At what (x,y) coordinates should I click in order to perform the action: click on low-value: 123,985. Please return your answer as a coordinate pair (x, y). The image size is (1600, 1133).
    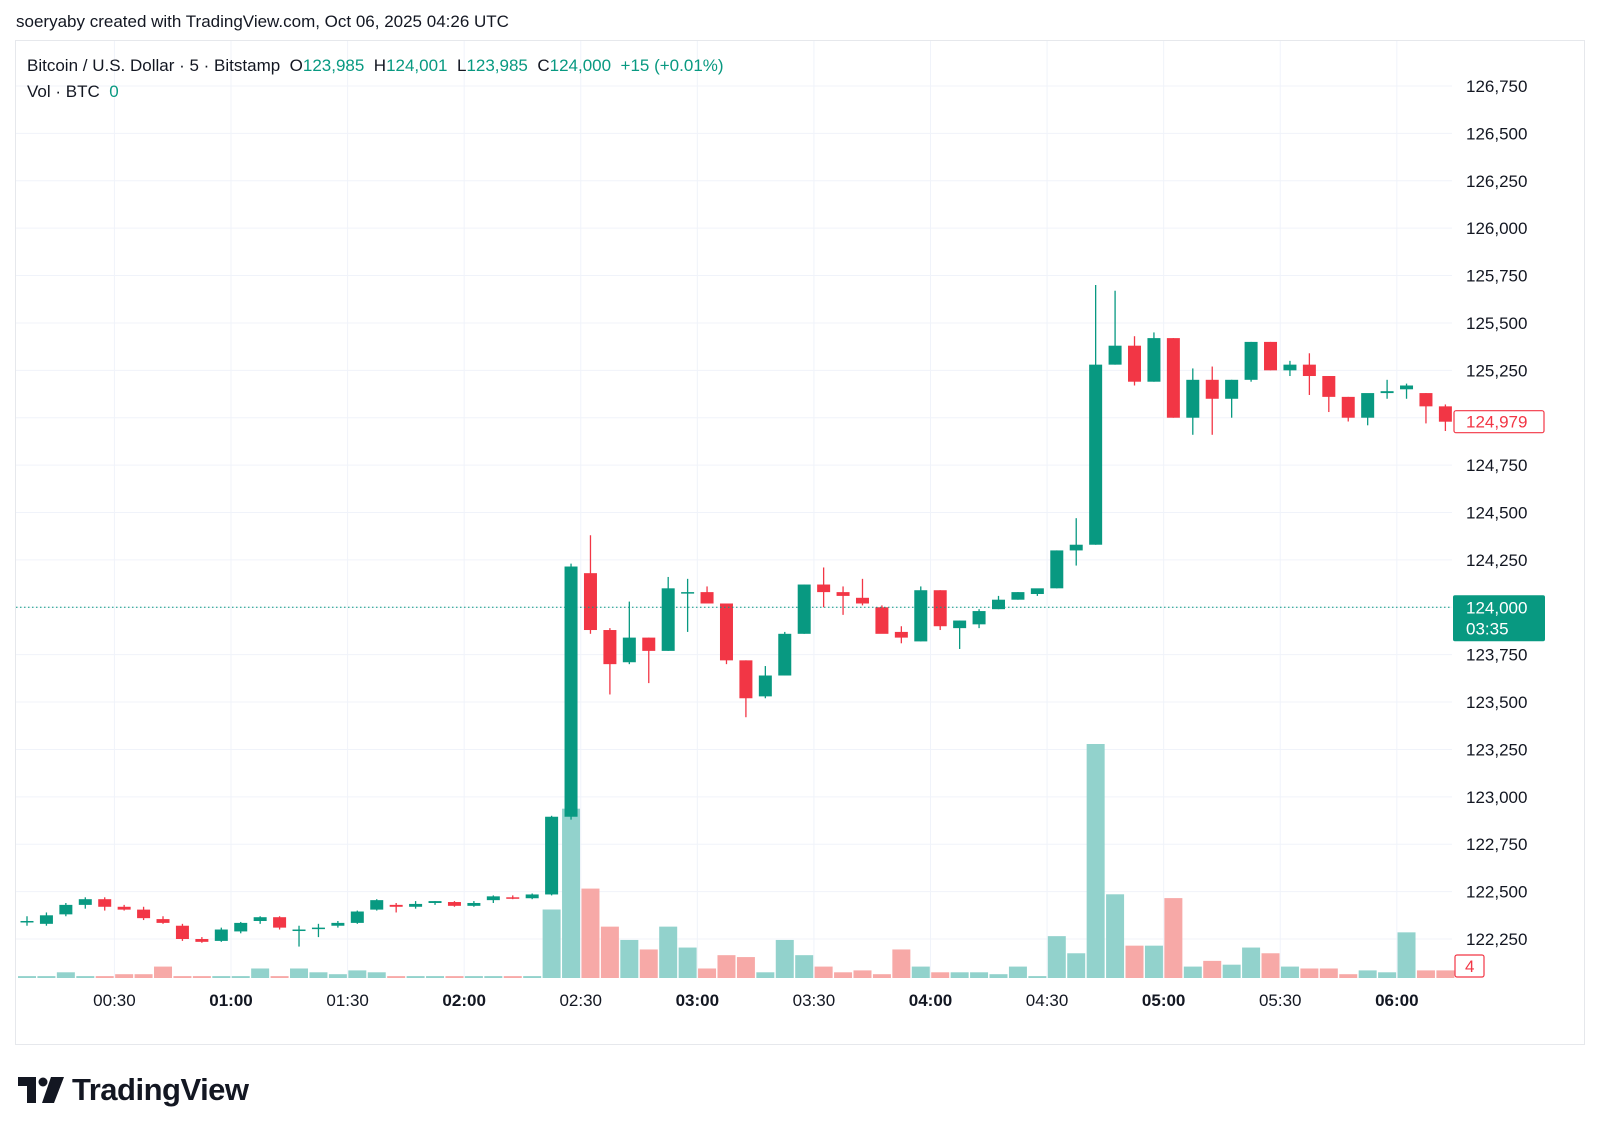
    Looking at the image, I should click on (497, 65).